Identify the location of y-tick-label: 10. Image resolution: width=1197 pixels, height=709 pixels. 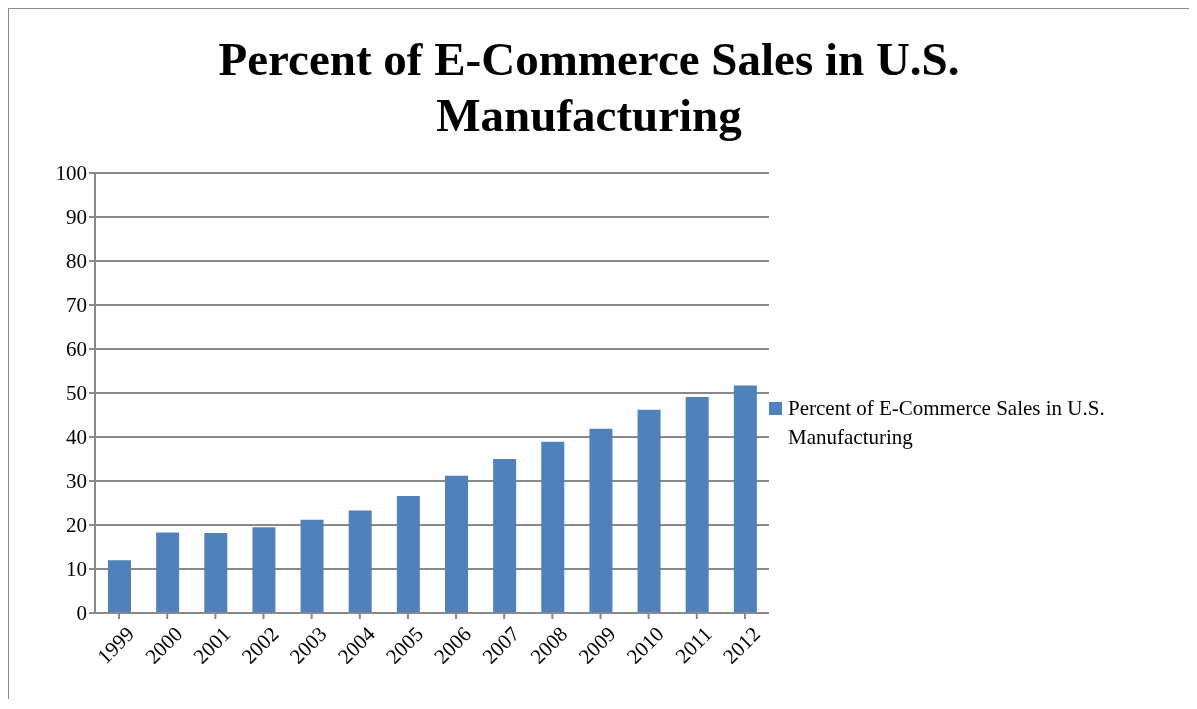
(76, 569).